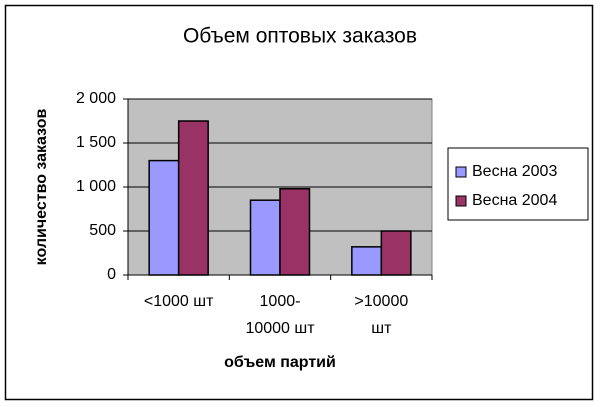 Image resolution: width=600 pixels, height=407 pixels. Describe the element at coordinates (96, 186) in the screenshot. I see `y-tick-label: 1 000` at that location.